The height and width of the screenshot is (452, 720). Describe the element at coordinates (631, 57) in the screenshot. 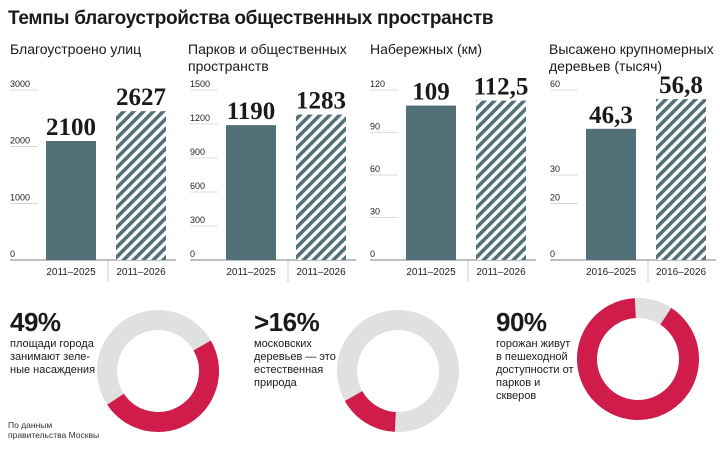

I see `chart-title-trees: Высажено крупномерных деревьев (тысяч)` at that location.